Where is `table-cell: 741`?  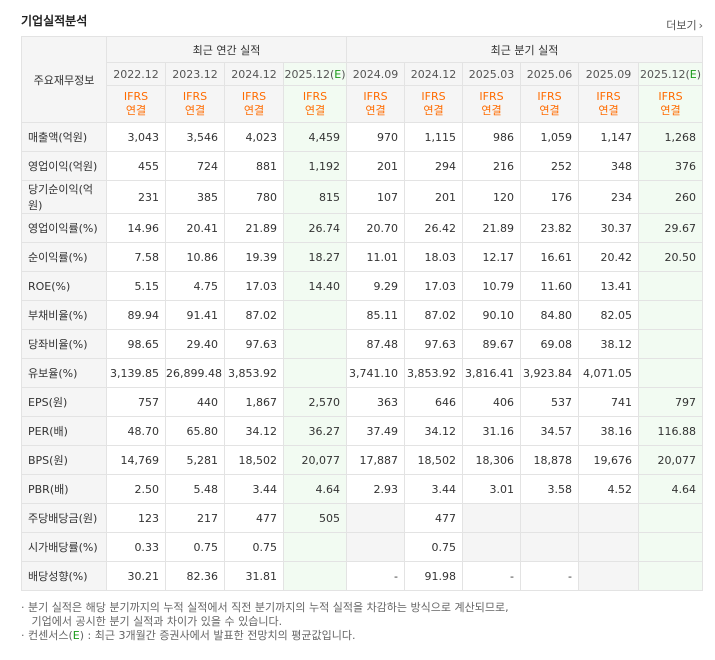
table-cell: 741 is located at coordinates (609, 402).